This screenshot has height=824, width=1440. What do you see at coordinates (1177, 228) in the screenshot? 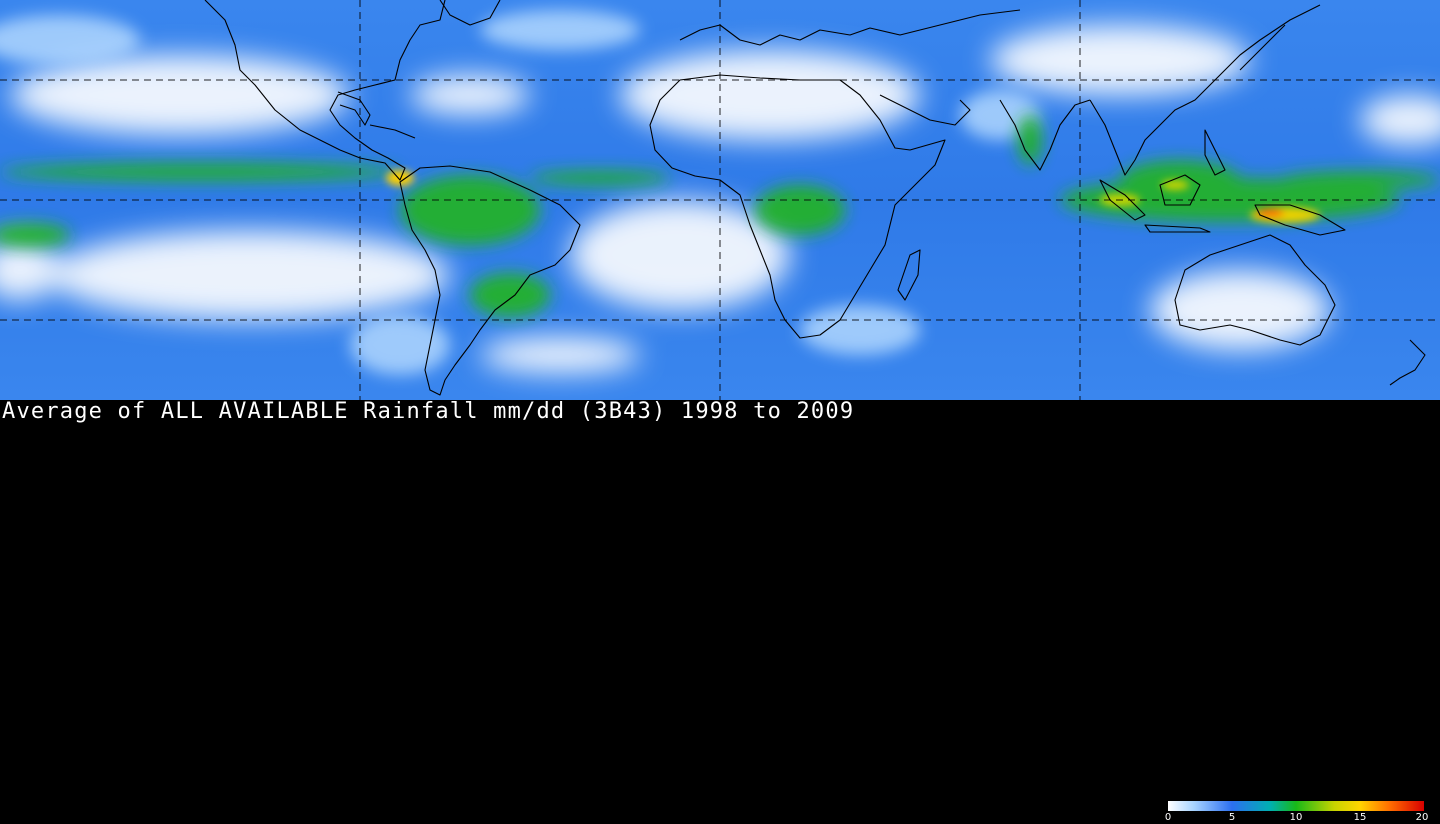
I see `coastline-java` at bounding box center [1177, 228].